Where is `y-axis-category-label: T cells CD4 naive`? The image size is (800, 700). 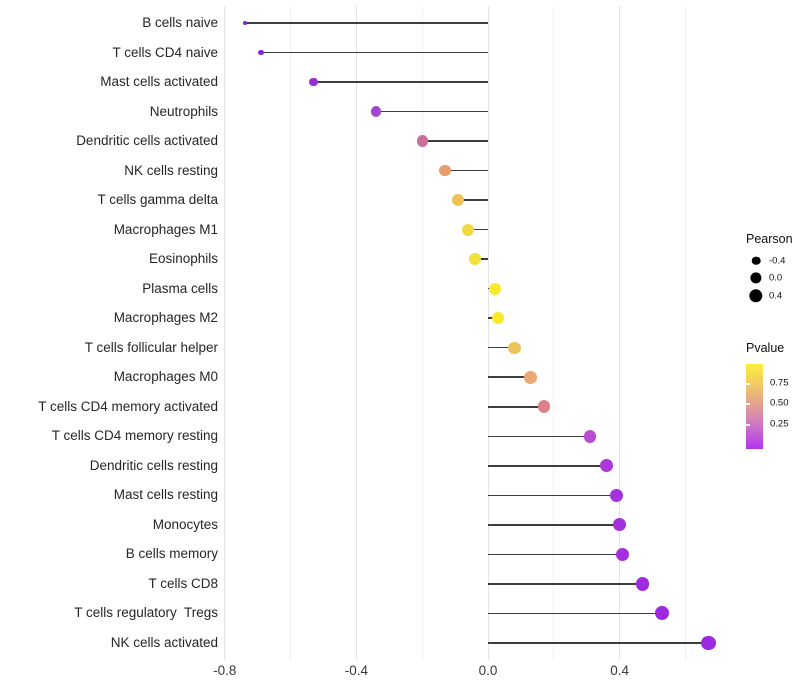 y-axis-category-label: T cells CD4 naive is located at coordinates (165, 52).